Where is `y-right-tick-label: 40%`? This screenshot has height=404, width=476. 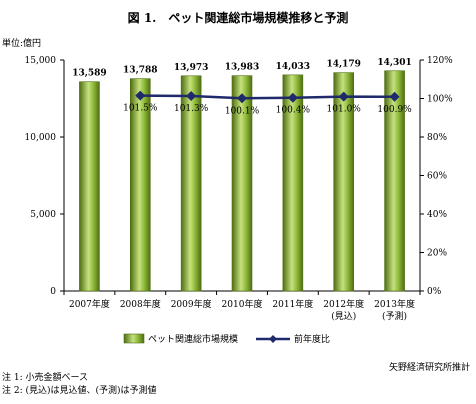 y-right-tick-label: 40% is located at coordinates (437, 215).